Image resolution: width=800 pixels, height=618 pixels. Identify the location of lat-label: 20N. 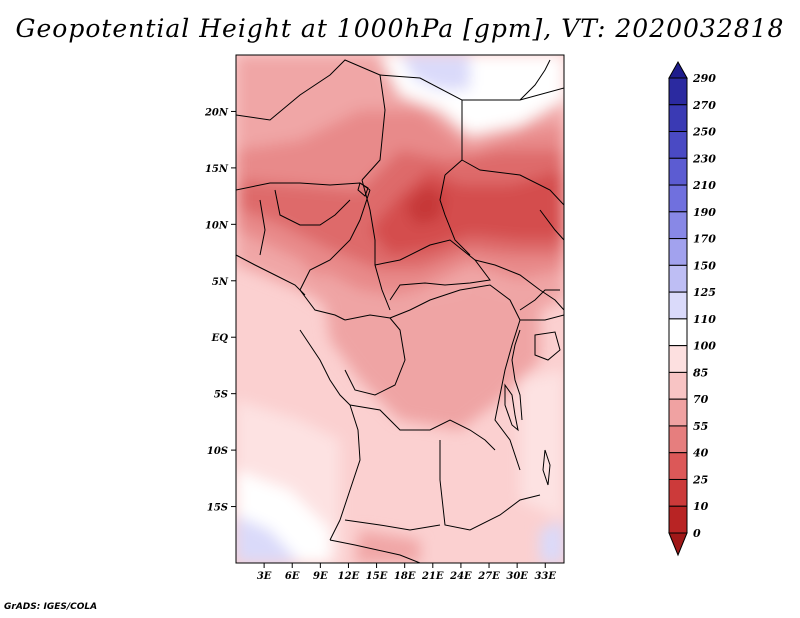
(216, 112).